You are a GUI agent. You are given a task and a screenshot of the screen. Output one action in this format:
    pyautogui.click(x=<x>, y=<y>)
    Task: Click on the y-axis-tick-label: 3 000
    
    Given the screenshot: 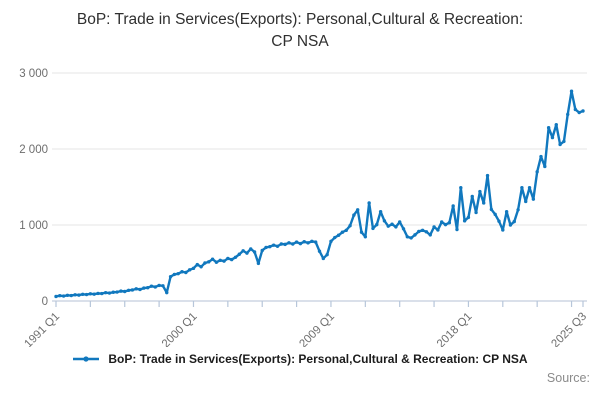 What is the action you would take?
    pyautogui.click(x=33, y=74)
    